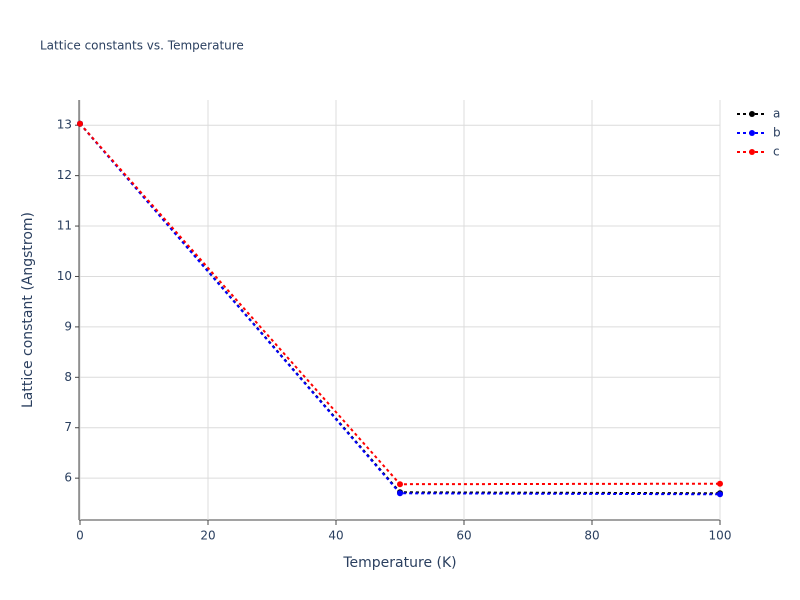  Describe the element at coordinates (80, 536) in the screenshot. I see `x-tick-label: 0` at that location.